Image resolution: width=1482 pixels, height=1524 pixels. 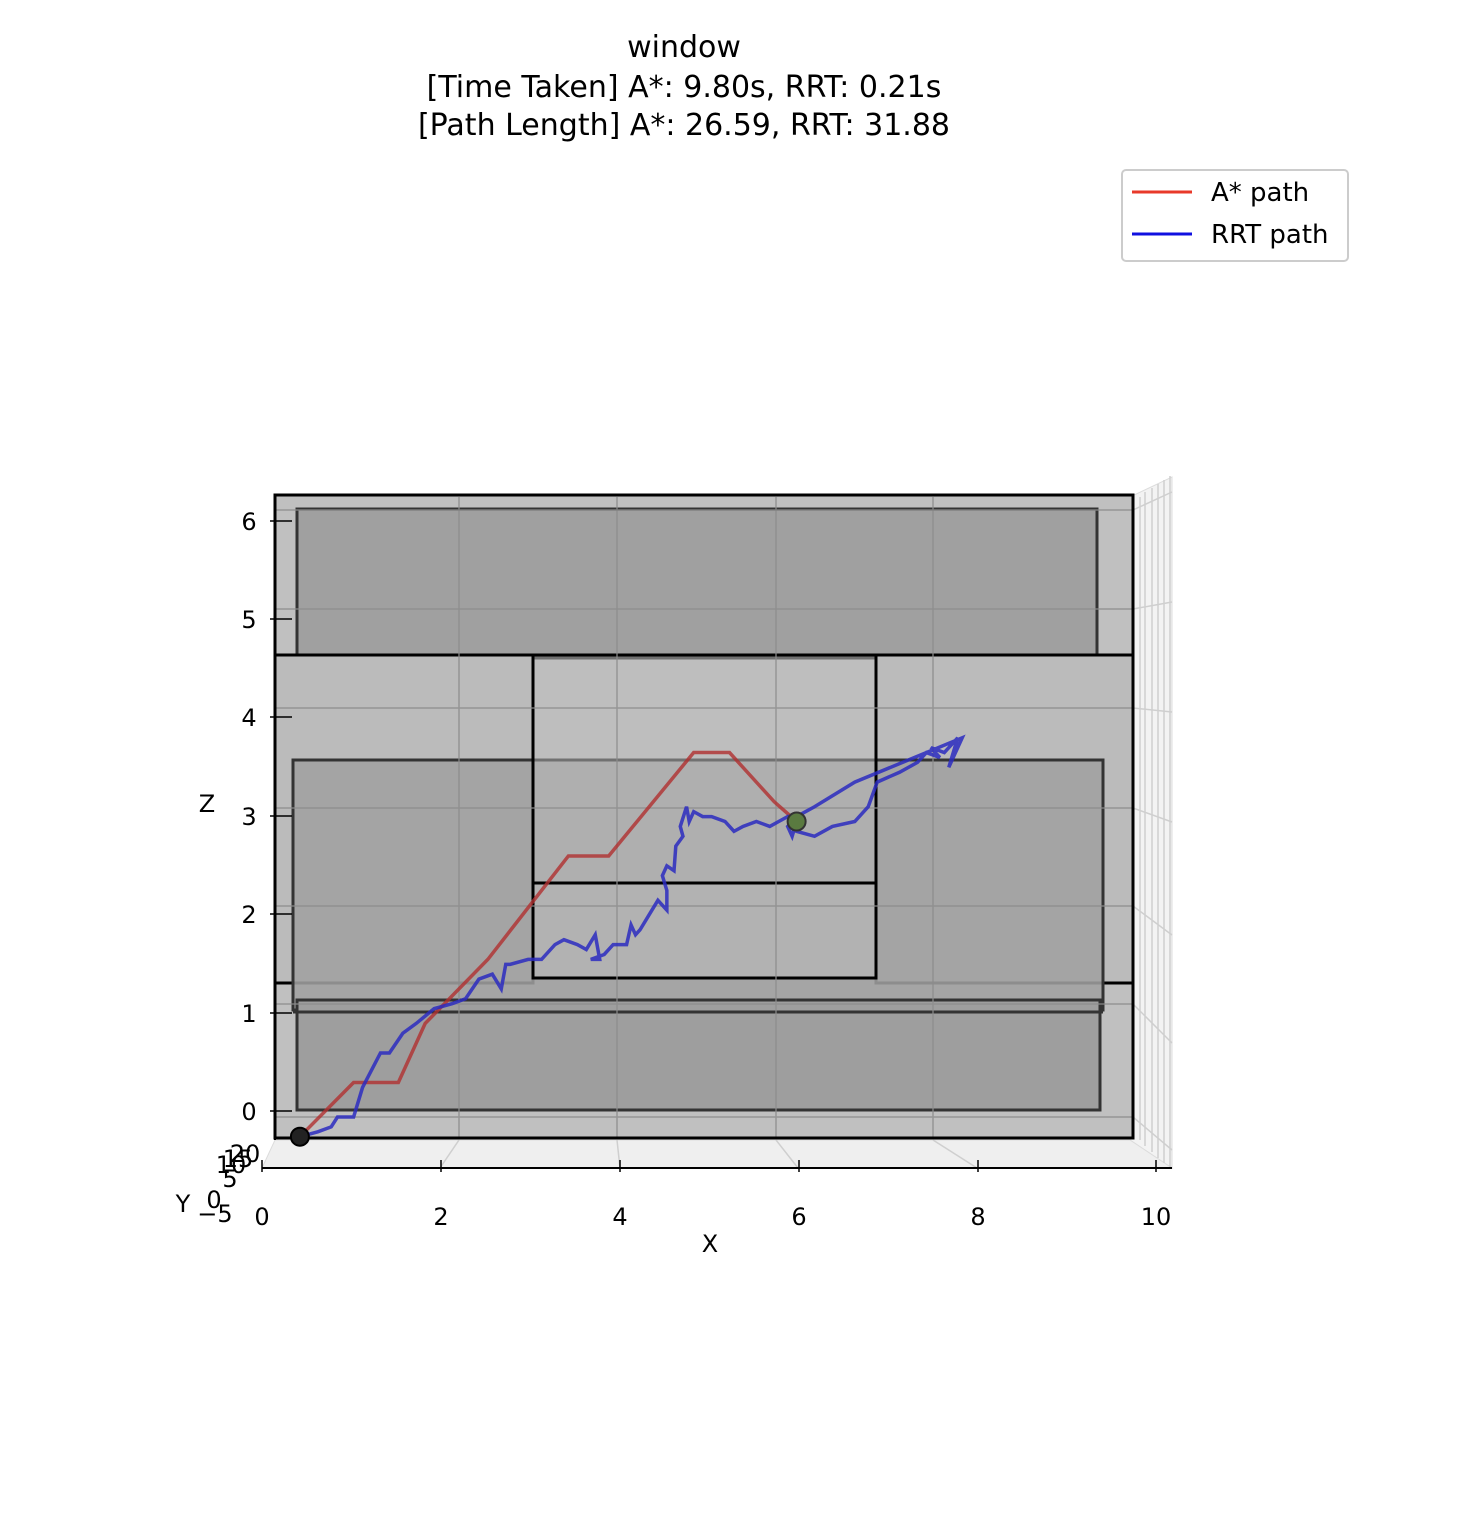 I want to click on window-upper-opening, so click(x=704, y=769).